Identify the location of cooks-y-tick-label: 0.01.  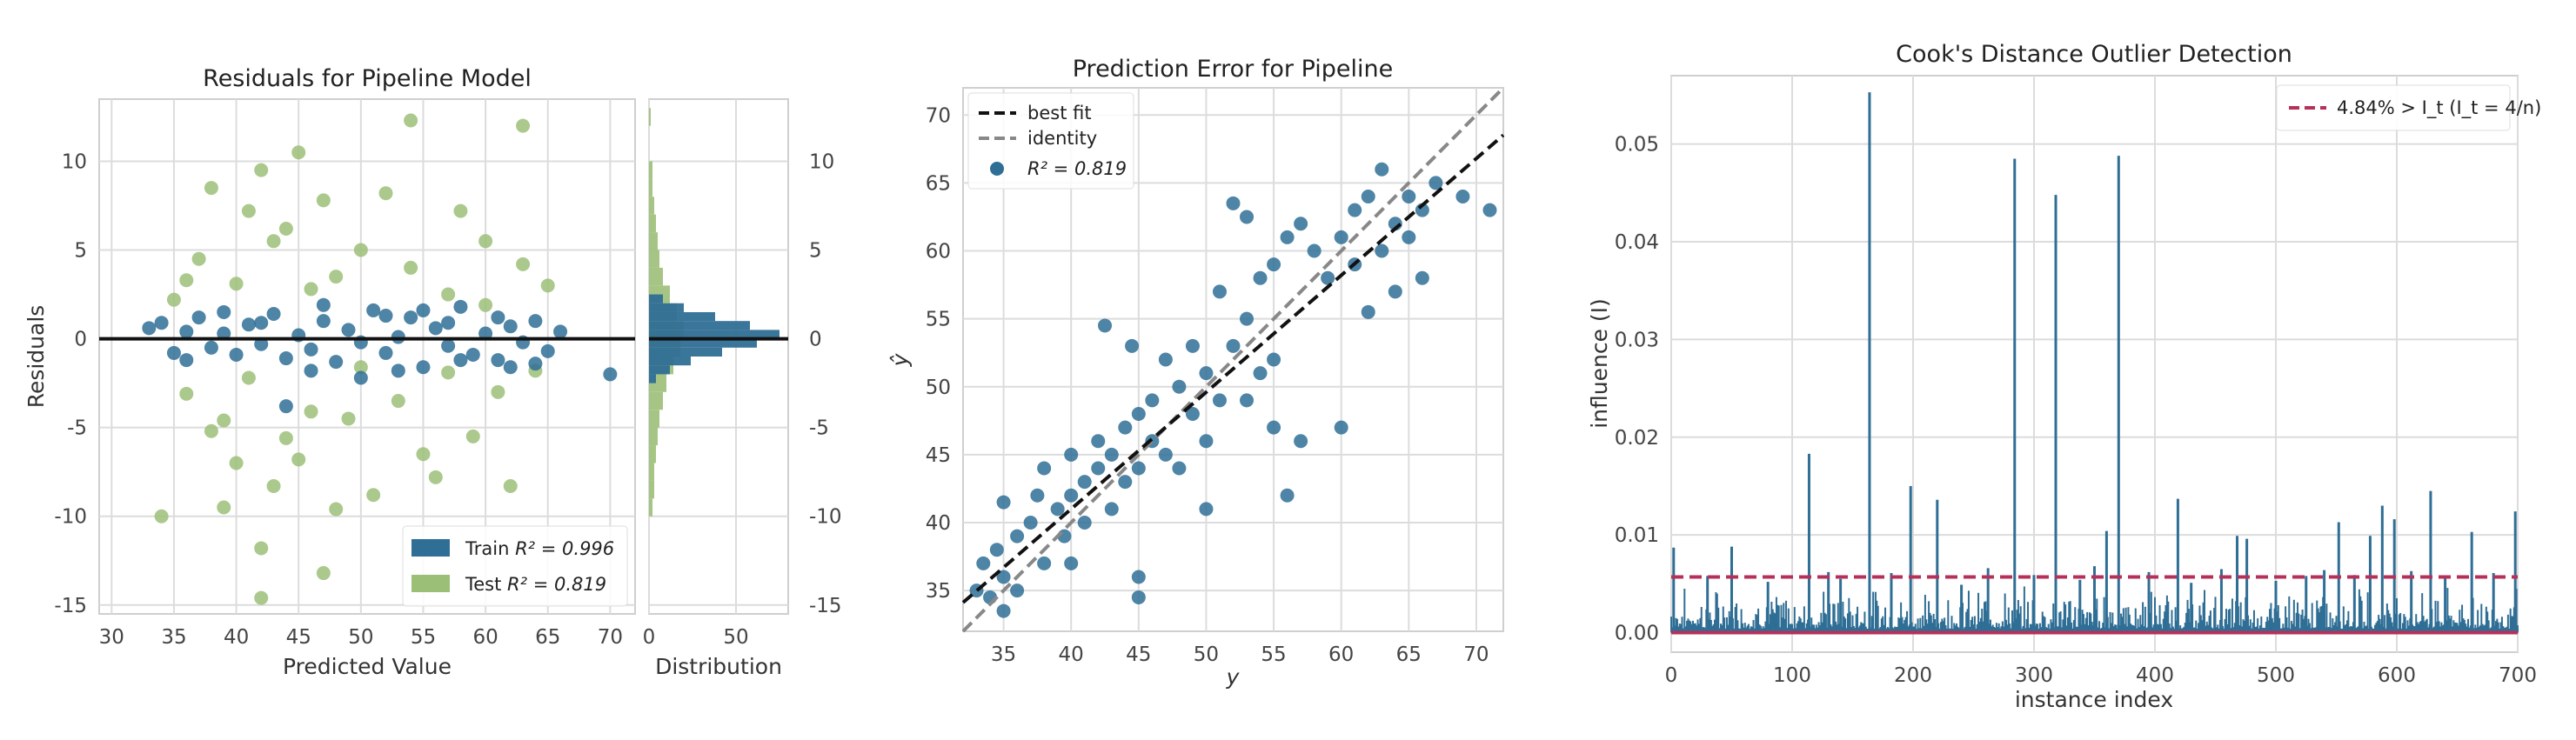
(1637, 535).